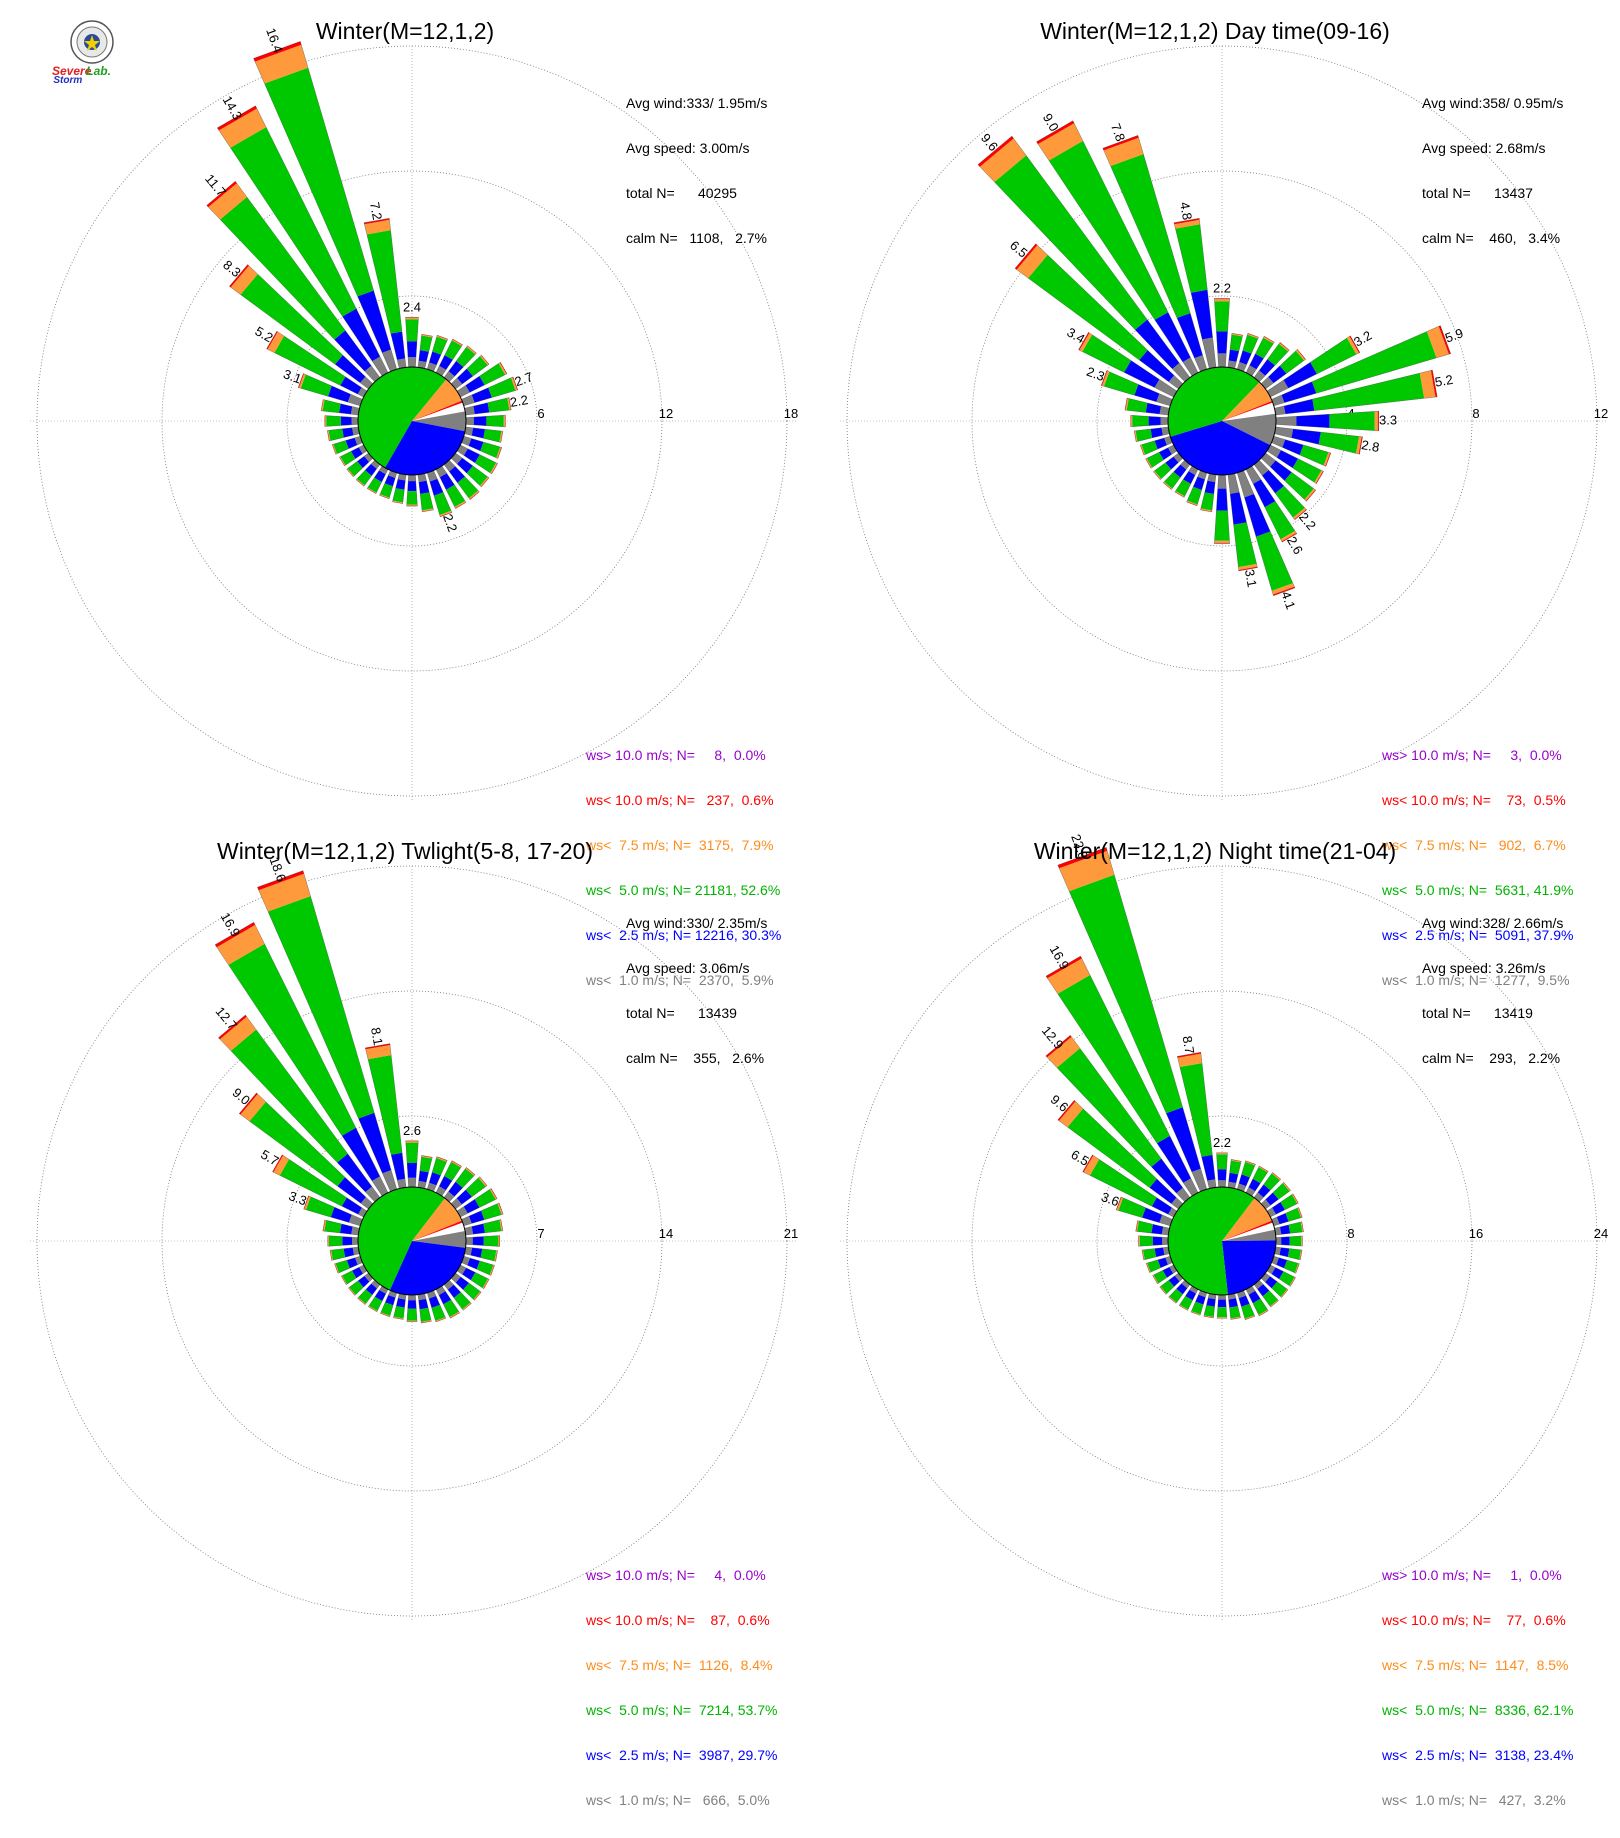 The height and width of the screenshot is (1838, 1620). I want to click on logo-storm: Storm, so click(67, 80).